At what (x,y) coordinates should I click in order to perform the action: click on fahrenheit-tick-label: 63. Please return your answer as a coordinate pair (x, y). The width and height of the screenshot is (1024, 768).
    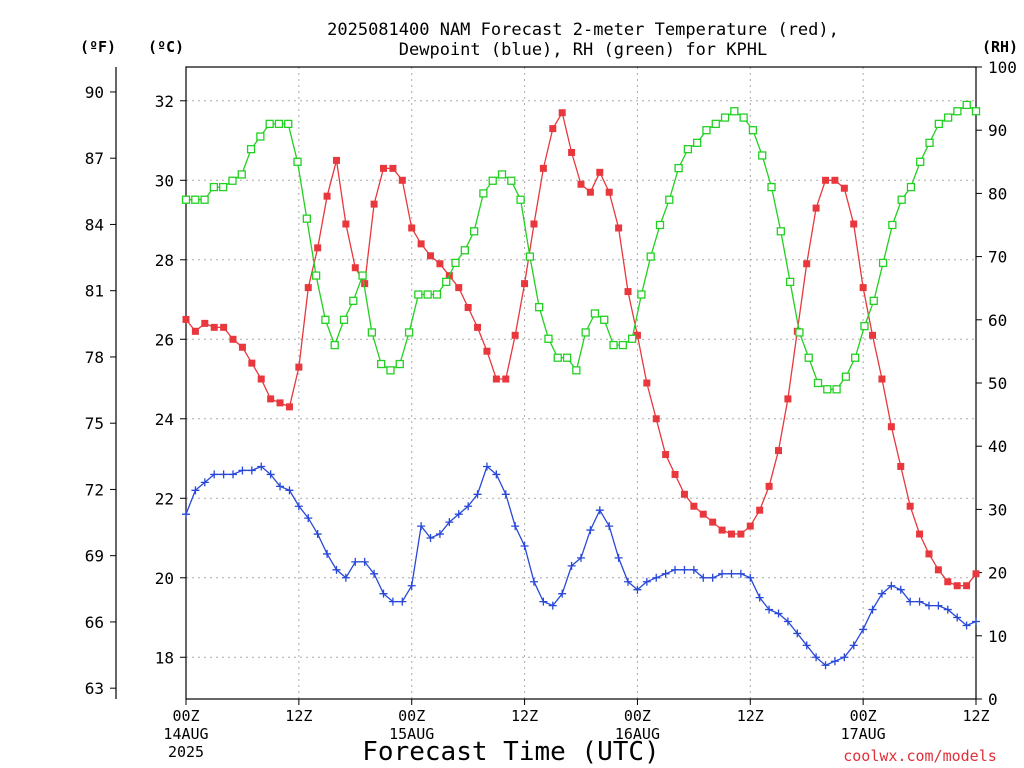
    Looking at the image, I should click on (94, 688).